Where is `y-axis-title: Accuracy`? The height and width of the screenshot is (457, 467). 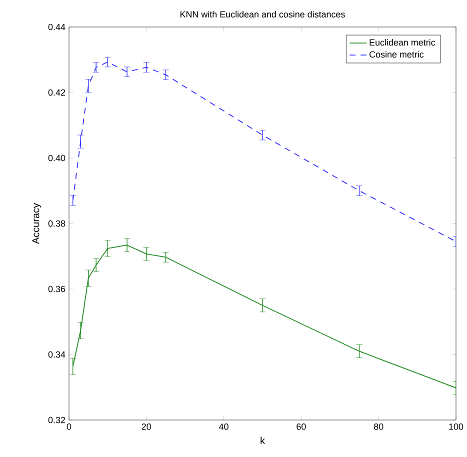 y-axis-title: Accuracy is located at coordinates (37, 223).